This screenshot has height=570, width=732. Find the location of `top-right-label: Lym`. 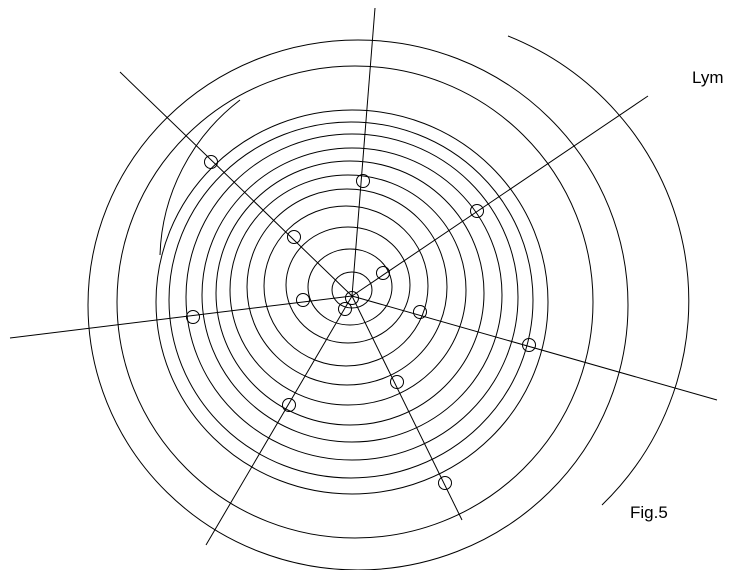

top-right-label: Lym is located at coordinates (708, 77).